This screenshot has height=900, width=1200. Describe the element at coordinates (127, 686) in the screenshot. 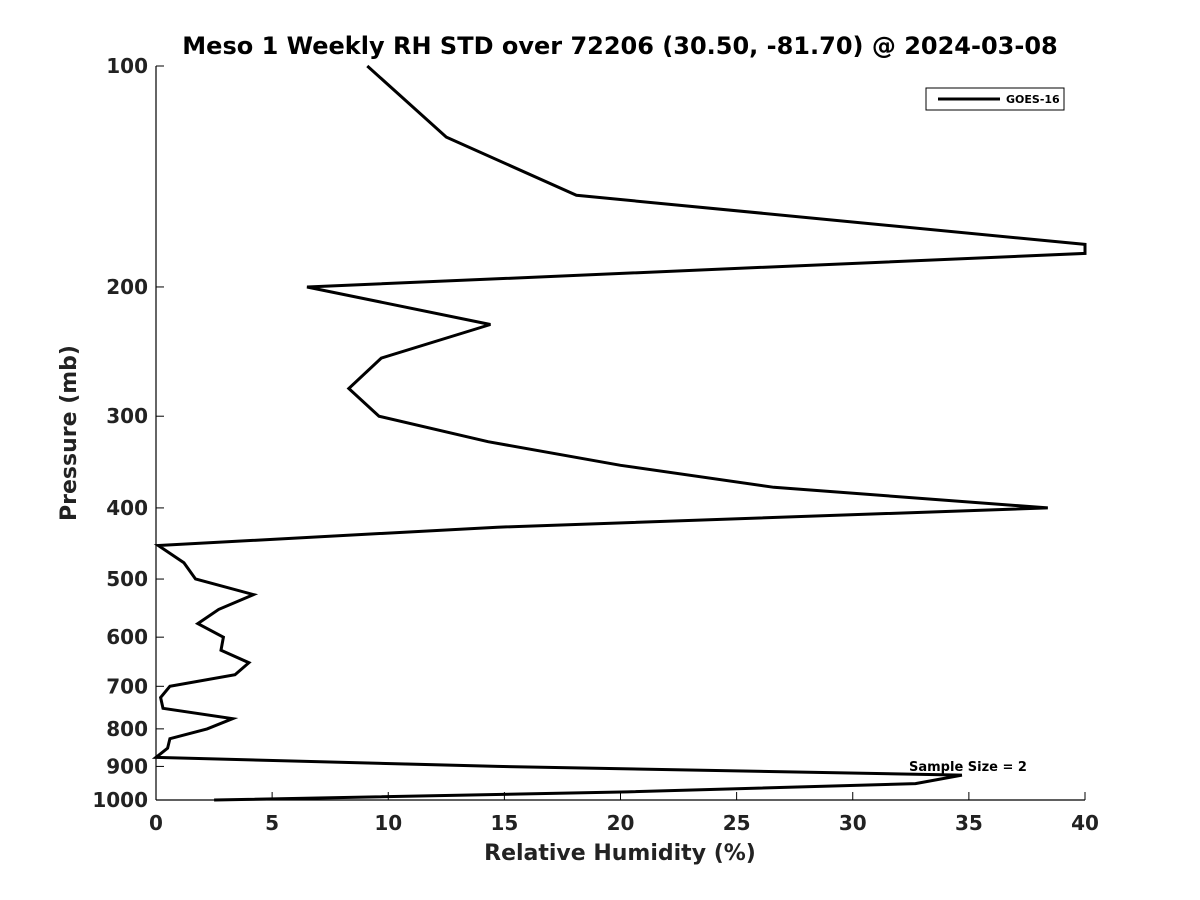

I see `y-tick-label: 700` at that location.